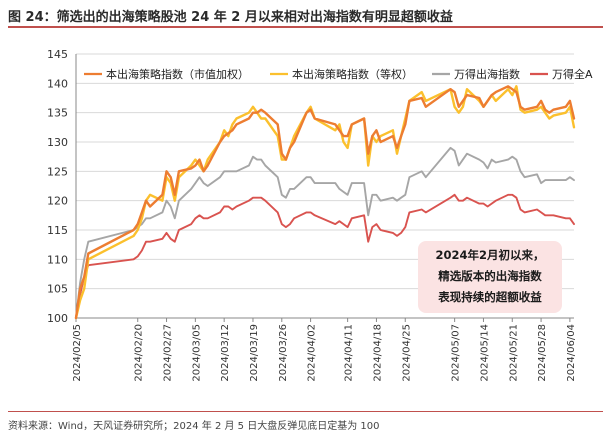 This screenshot has width=611, height=442. Describe the element at coordinates (62, 186) in the screenshot. I see `y-axis: 100 105 110 115 120 125 130 135 140 145` at that location.